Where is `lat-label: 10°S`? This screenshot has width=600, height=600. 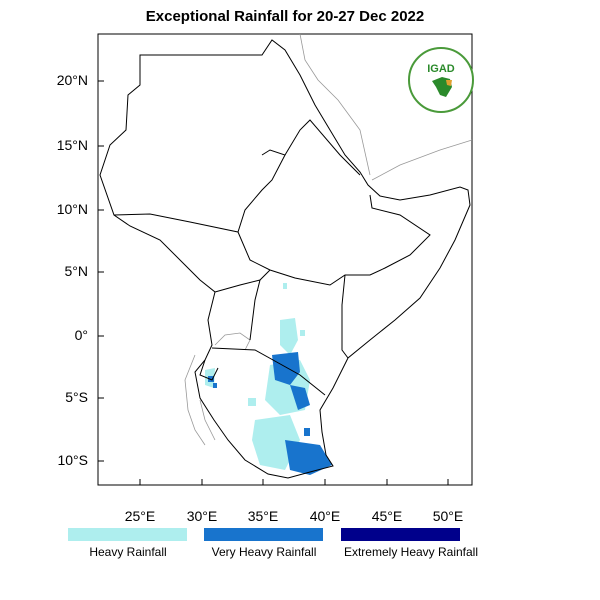 lat-label: 10°S is located at coordinates (72, 460).